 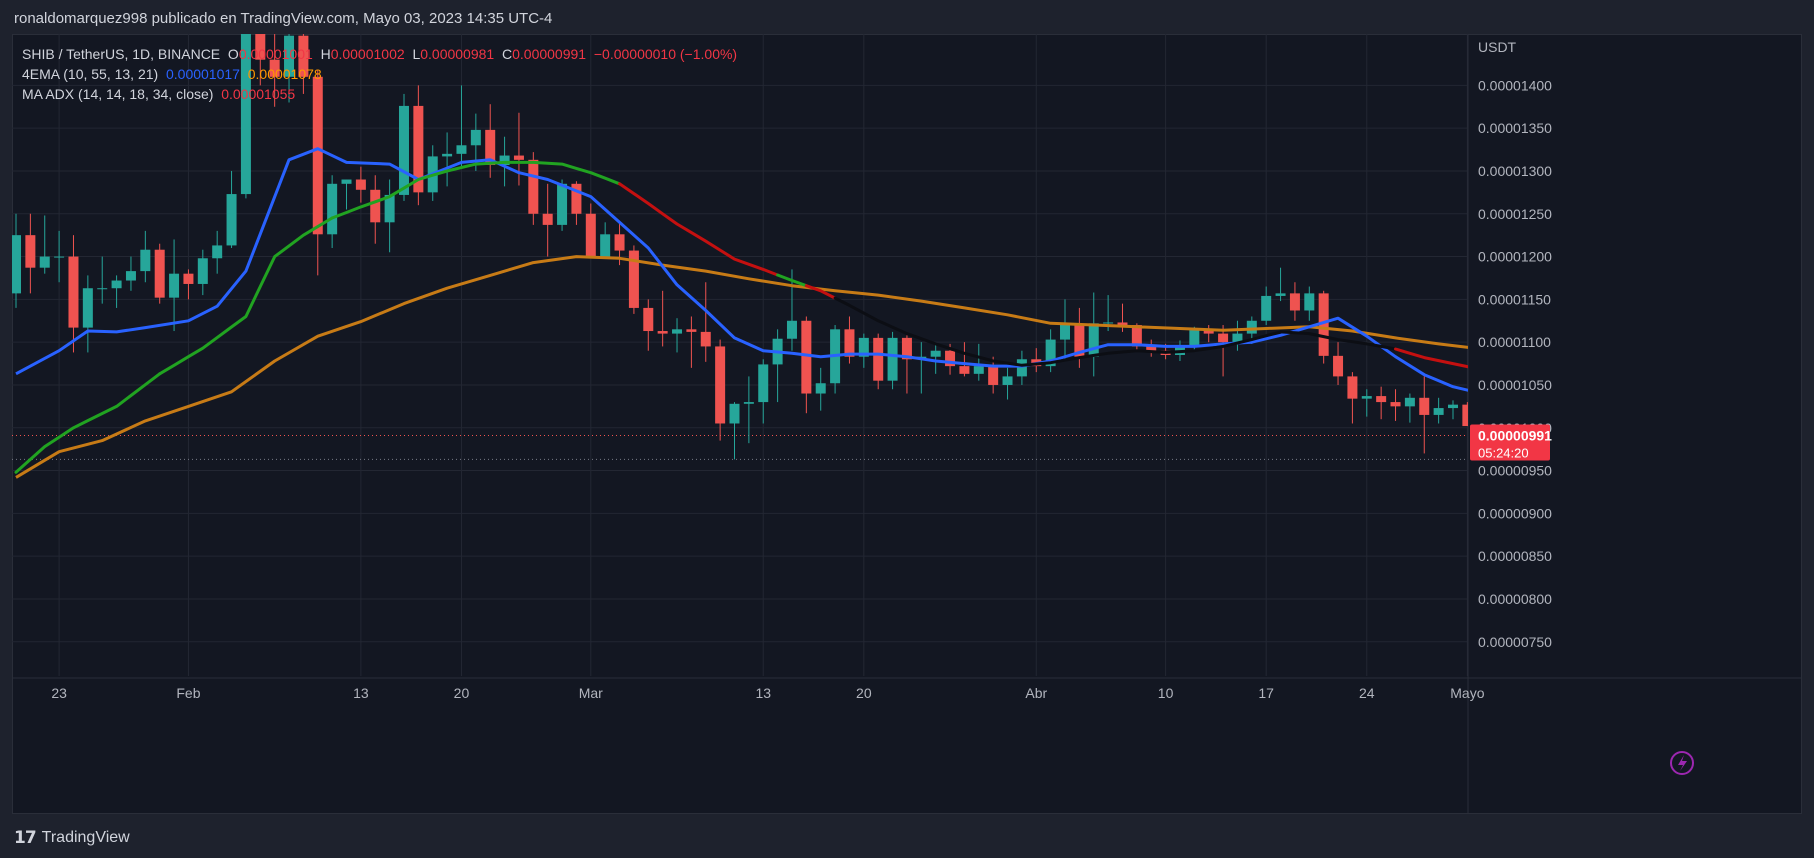 What do you see at coordinates (25, 838) in the screenshot?
I see `tradingview-logo-icon: 17` at bounding box center [25, 838].